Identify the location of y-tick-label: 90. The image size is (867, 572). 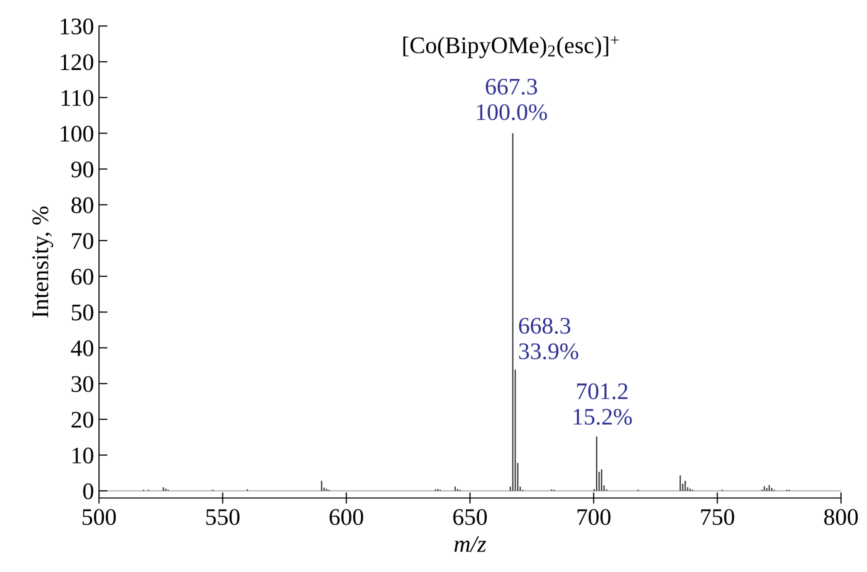
(82, 170).